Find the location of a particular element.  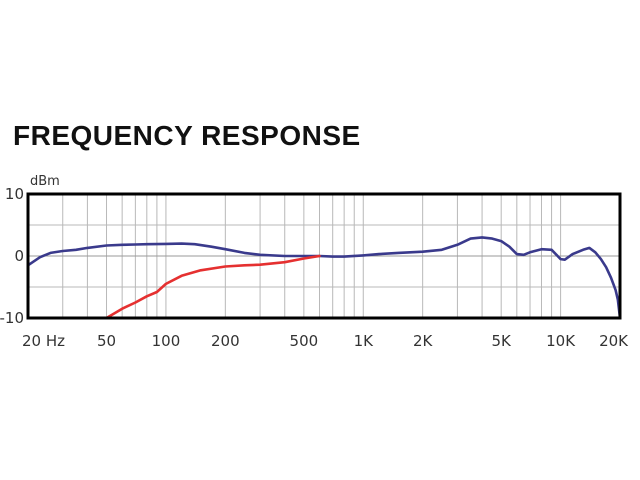

y-tick-label: -10 is located at coordinates (12, 318).